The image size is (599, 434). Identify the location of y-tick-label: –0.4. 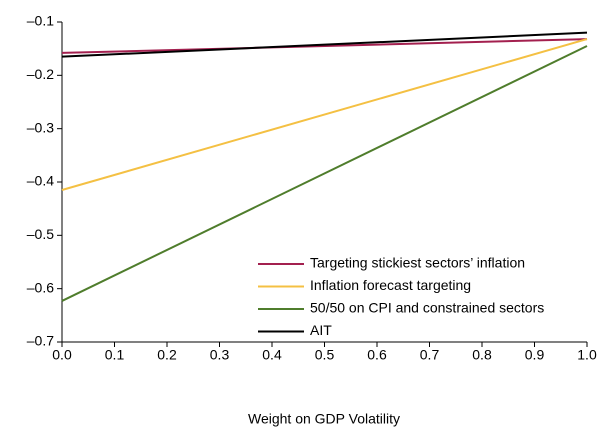
(40, 181).